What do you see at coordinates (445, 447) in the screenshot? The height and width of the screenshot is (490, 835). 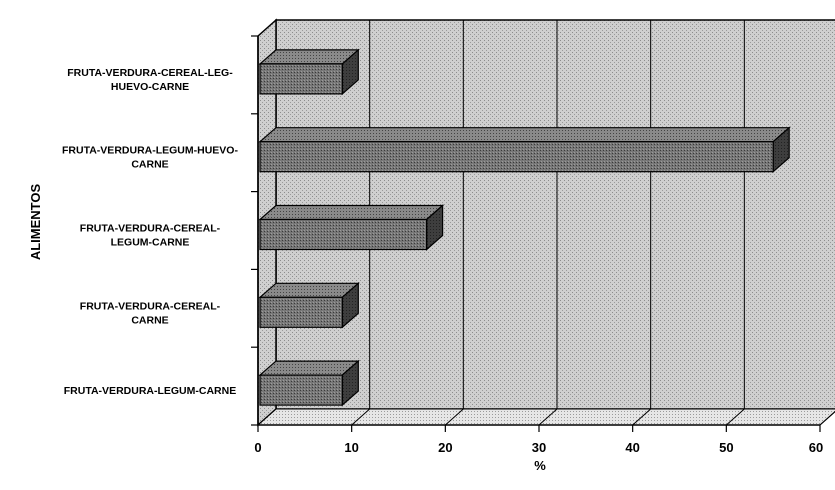 I see `x-tick-label: 20` at bounding box center [445, 447].